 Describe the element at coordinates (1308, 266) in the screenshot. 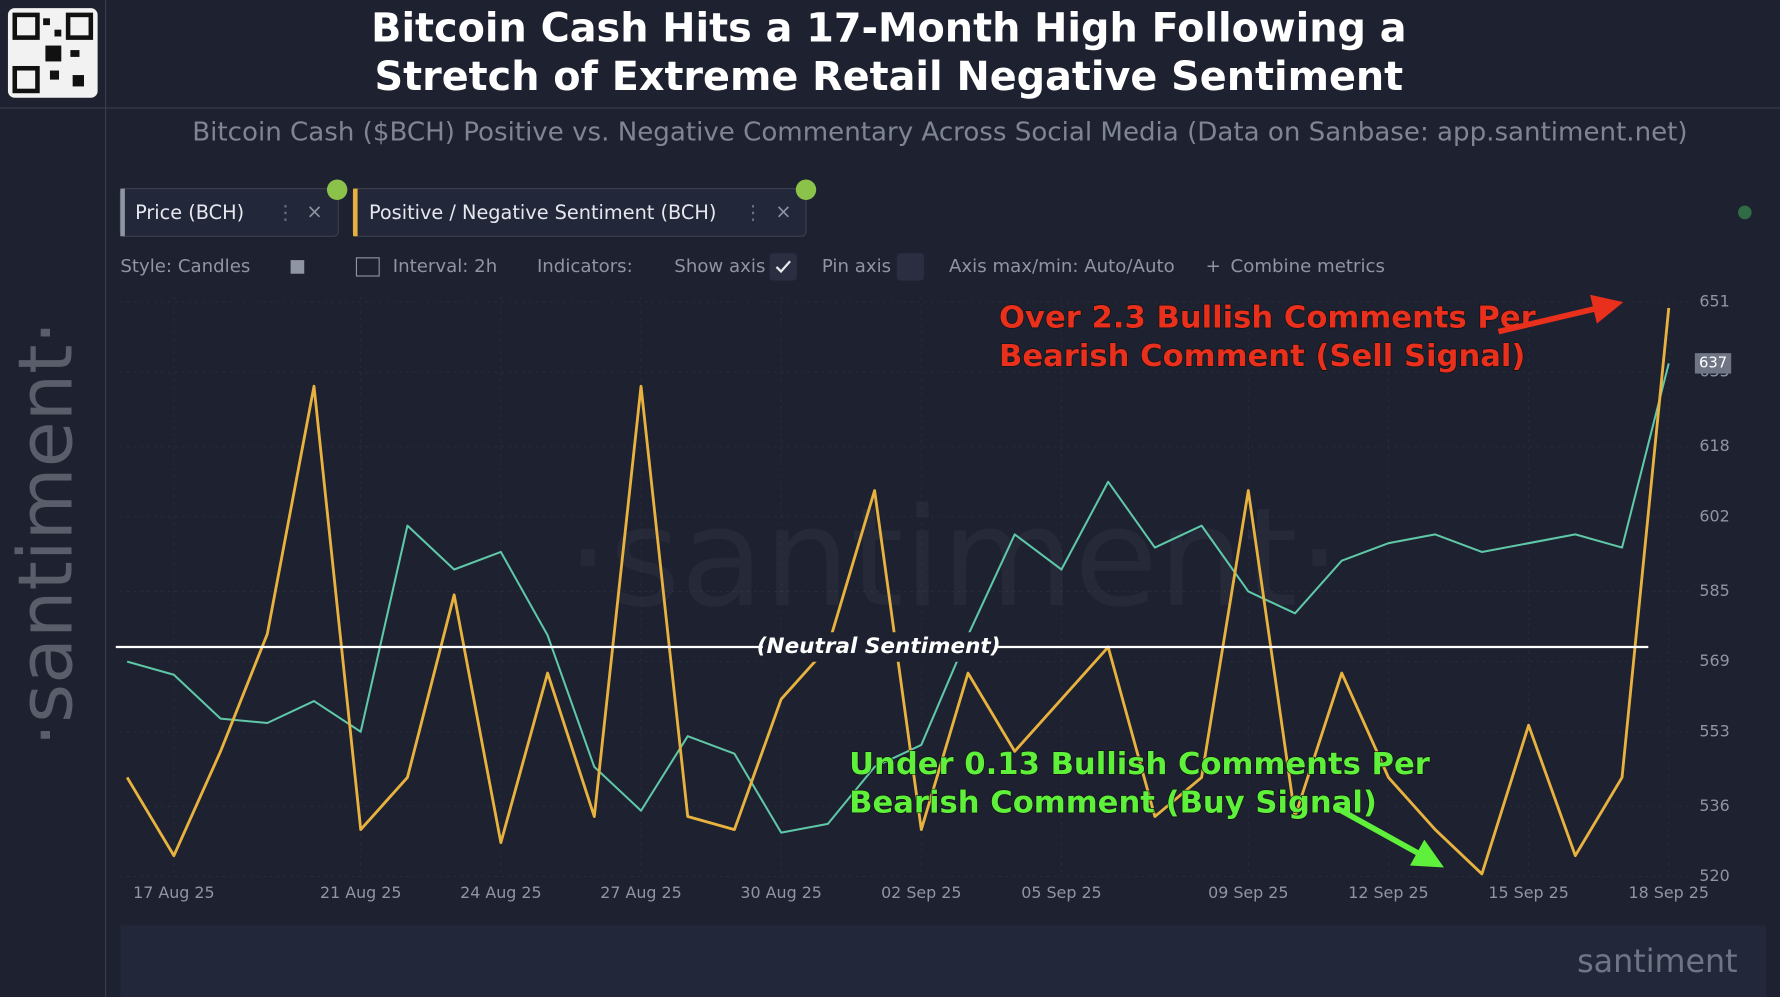

I see `combine-button: Combine metrics` at that location.